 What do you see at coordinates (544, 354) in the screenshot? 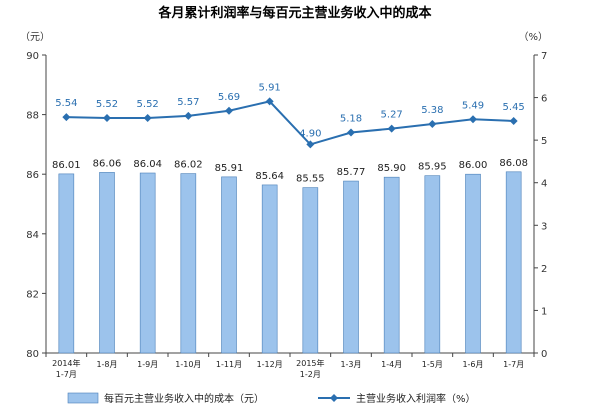
I see `right-tick-label: 0` at bounding box center [544, 354].